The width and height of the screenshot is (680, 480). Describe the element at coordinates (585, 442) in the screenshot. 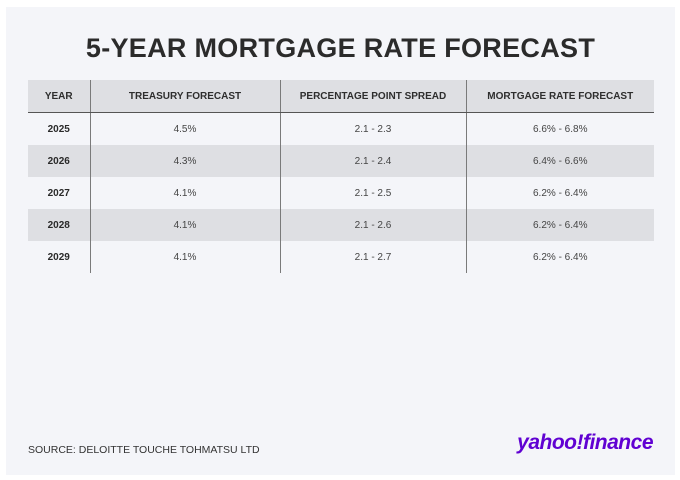

I see `yahoo-finance-logo: yahoo!finance` at that location.